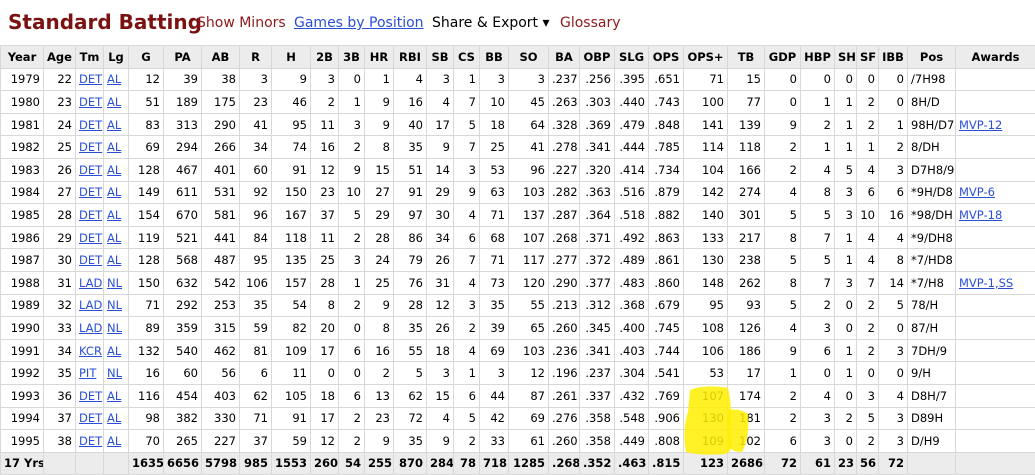 The width and height of the screenshot is (1035, 475). Describe the element at coordinates (980, 215) in the screenshot. I see `award-link: MVP-18` at that location.